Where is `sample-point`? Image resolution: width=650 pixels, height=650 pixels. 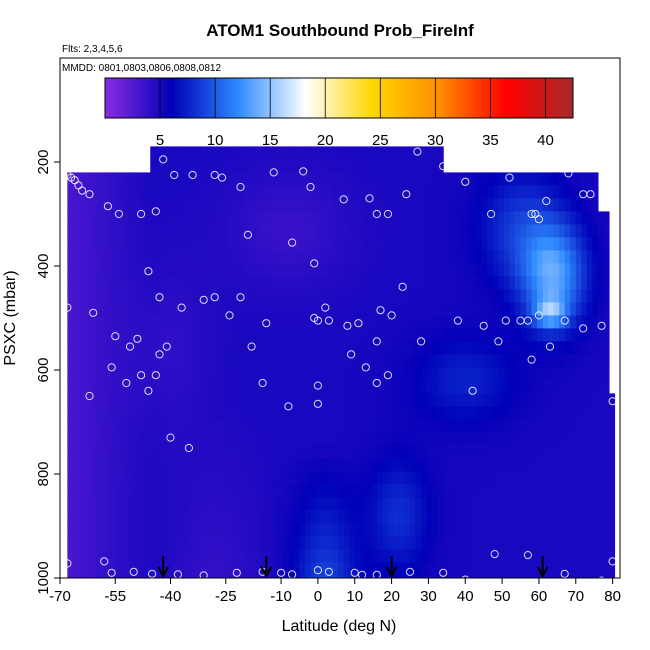 sample-point is located at coordinates (590, 194).